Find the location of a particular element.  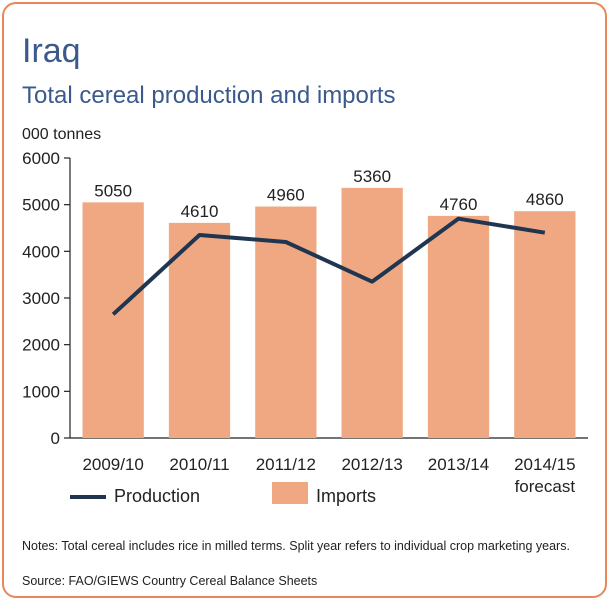

bar-value-label: 4610 is located at coordinates (200, 211).